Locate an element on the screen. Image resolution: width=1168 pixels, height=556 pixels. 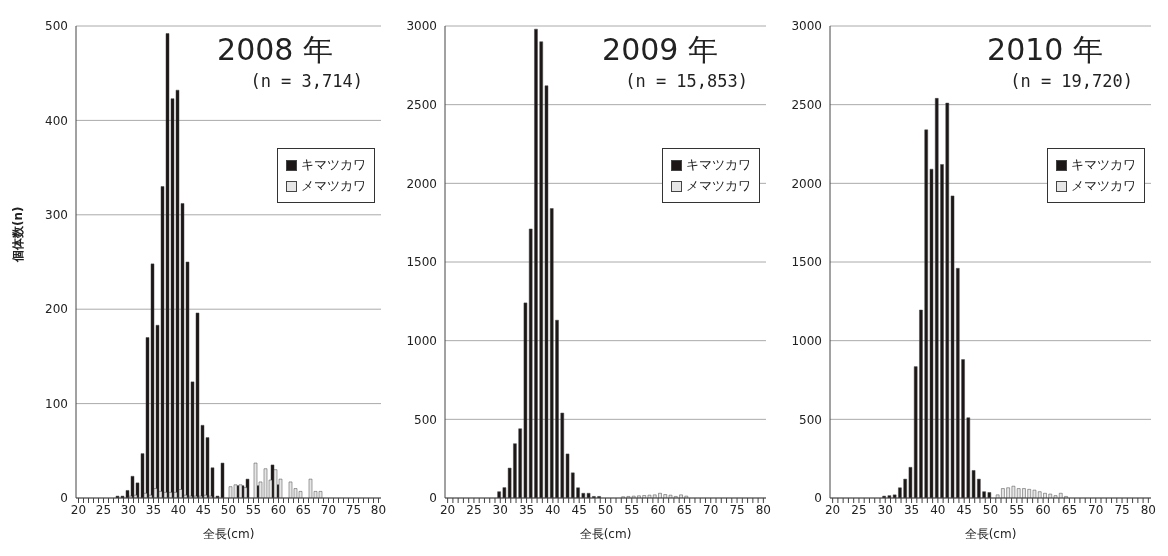
chart-title: 2010 年 is located at coordinates (1045, 50).